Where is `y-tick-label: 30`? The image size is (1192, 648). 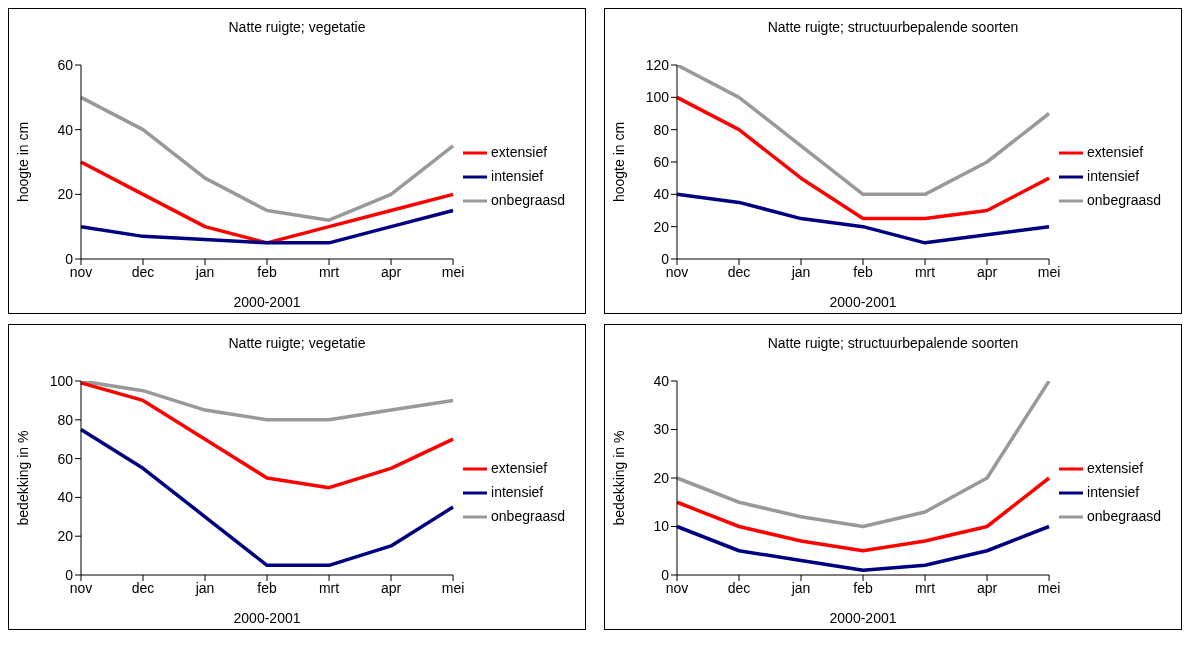
y-tick-label: 30 is located at coordinates (661, 429).